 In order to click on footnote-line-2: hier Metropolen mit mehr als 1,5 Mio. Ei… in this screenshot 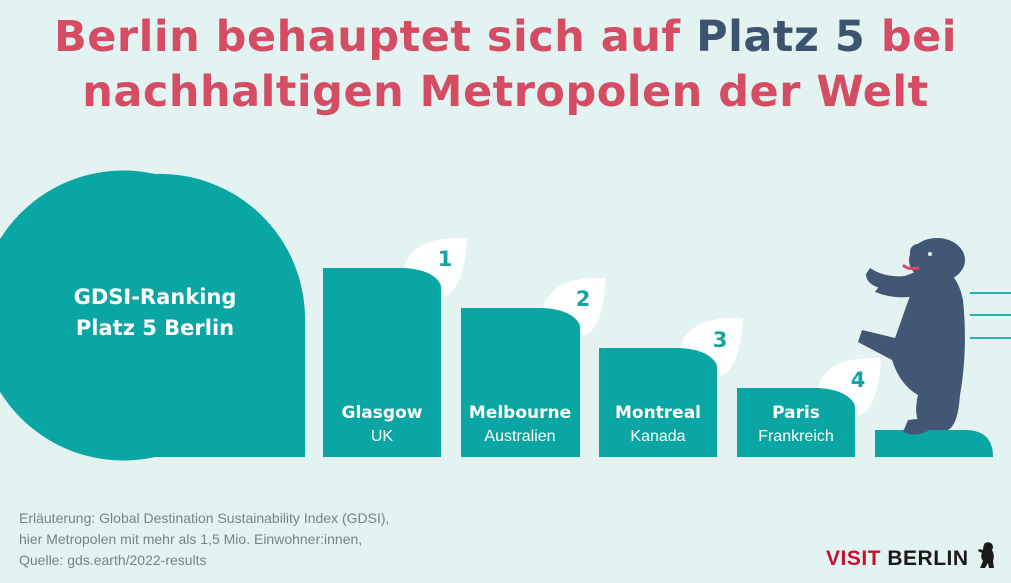, I will do `click(191, 539)`.